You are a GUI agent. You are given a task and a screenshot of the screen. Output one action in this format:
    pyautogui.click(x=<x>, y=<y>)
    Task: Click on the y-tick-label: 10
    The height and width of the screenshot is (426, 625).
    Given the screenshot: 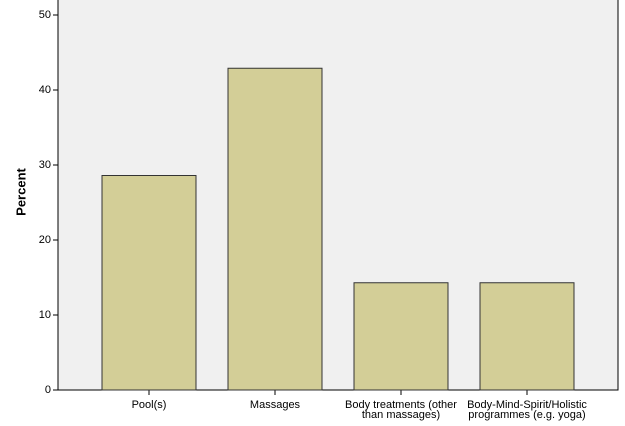 What is the action you would take?
    pyautogui.click(x=45, y=315)
    